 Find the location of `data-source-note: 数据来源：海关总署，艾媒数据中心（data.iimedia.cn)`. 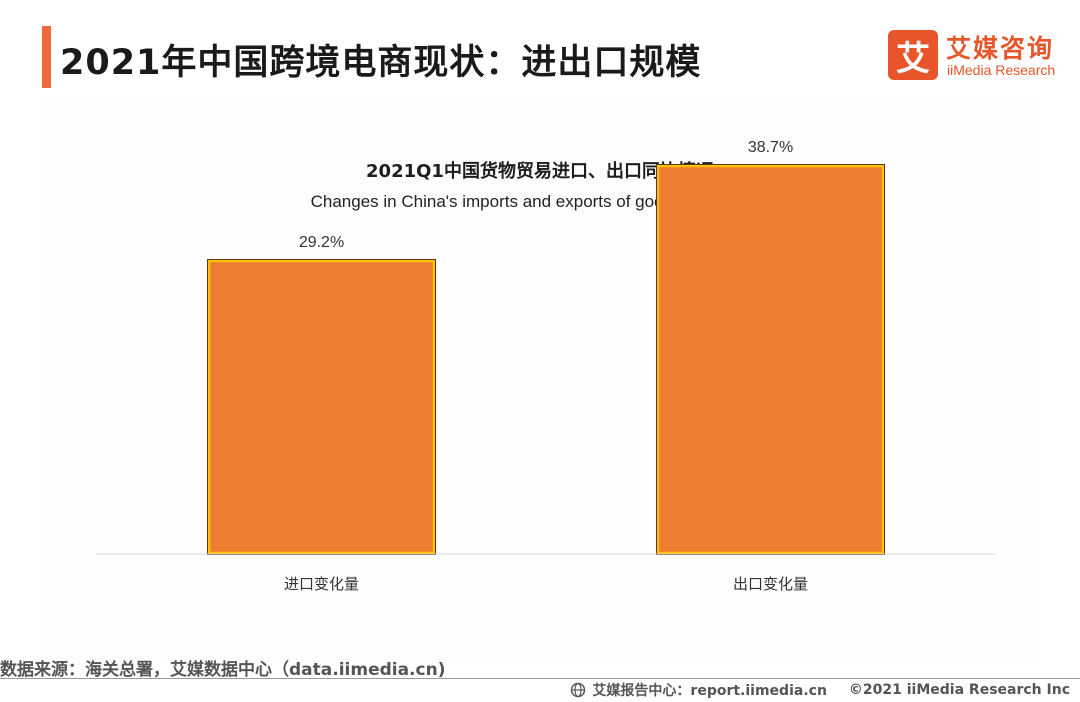

data-source-note: 数据来源：海关总署，艾媒数据中心（data.iimedia.cn) is located at coordinates (223, 670).